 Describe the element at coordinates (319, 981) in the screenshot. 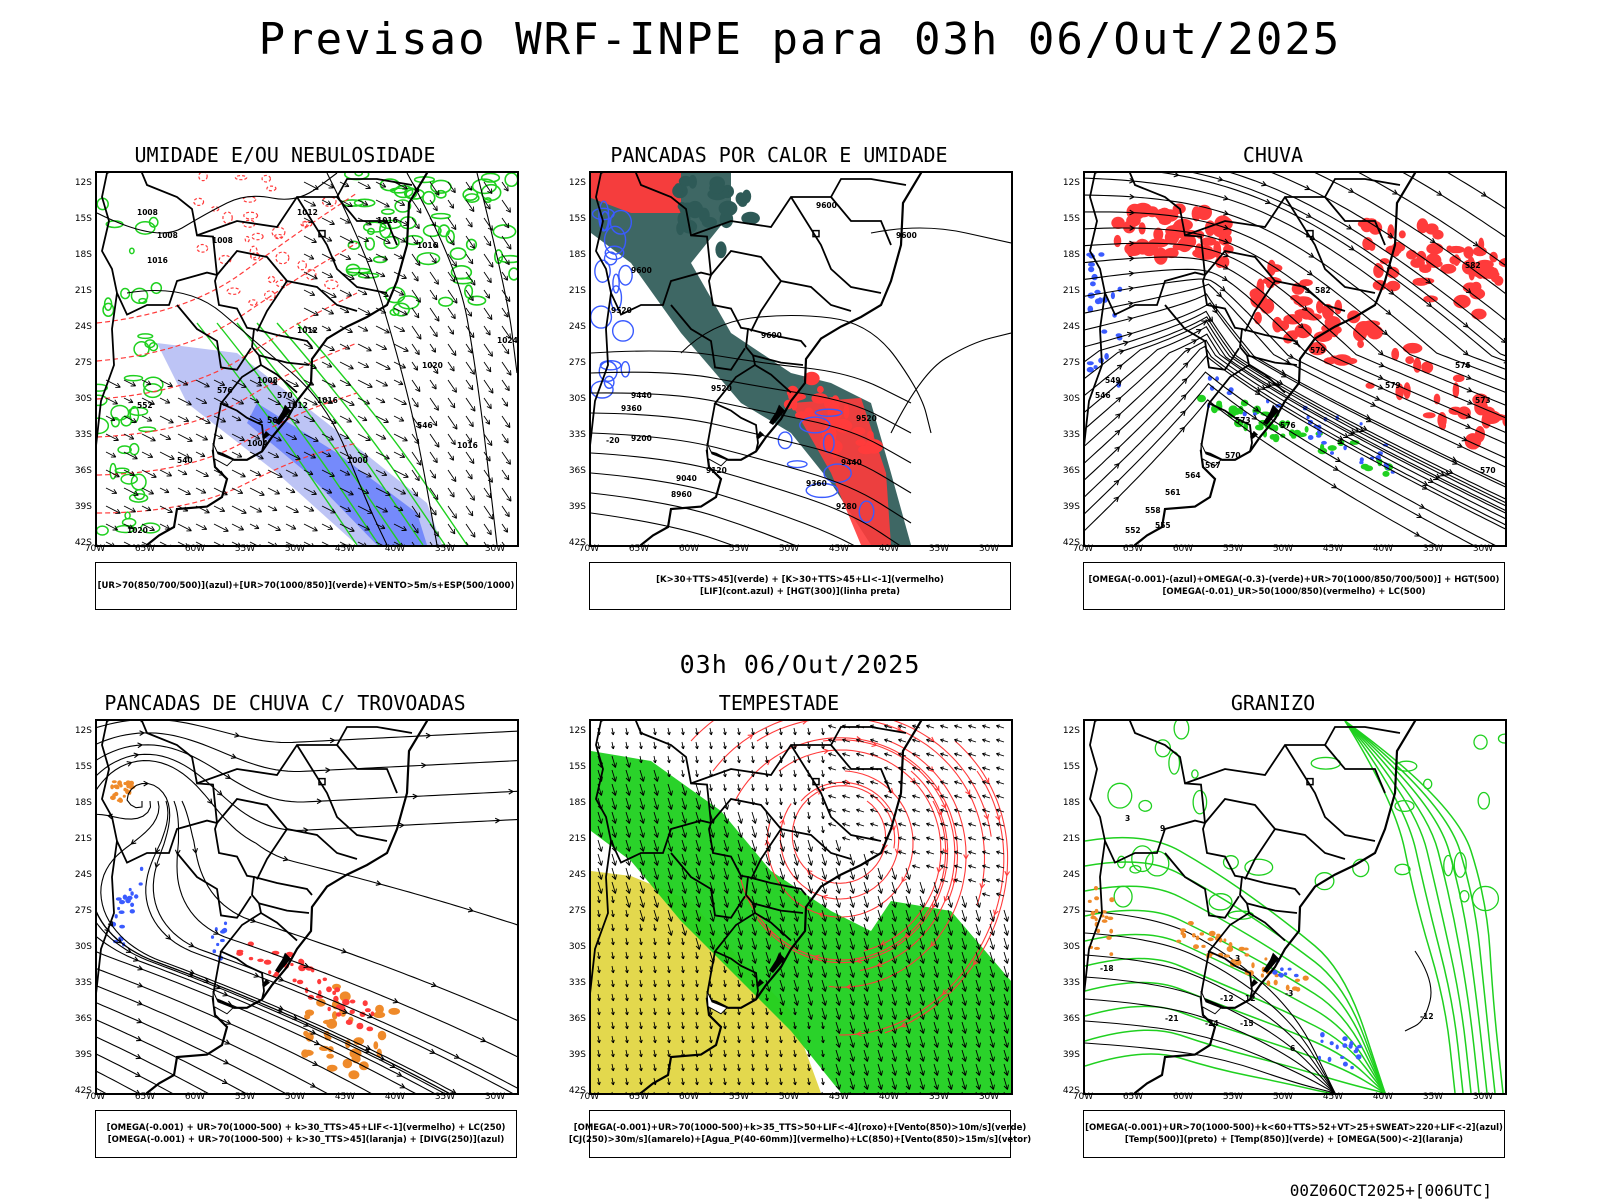

I see `thunderstorm-red` at that location.